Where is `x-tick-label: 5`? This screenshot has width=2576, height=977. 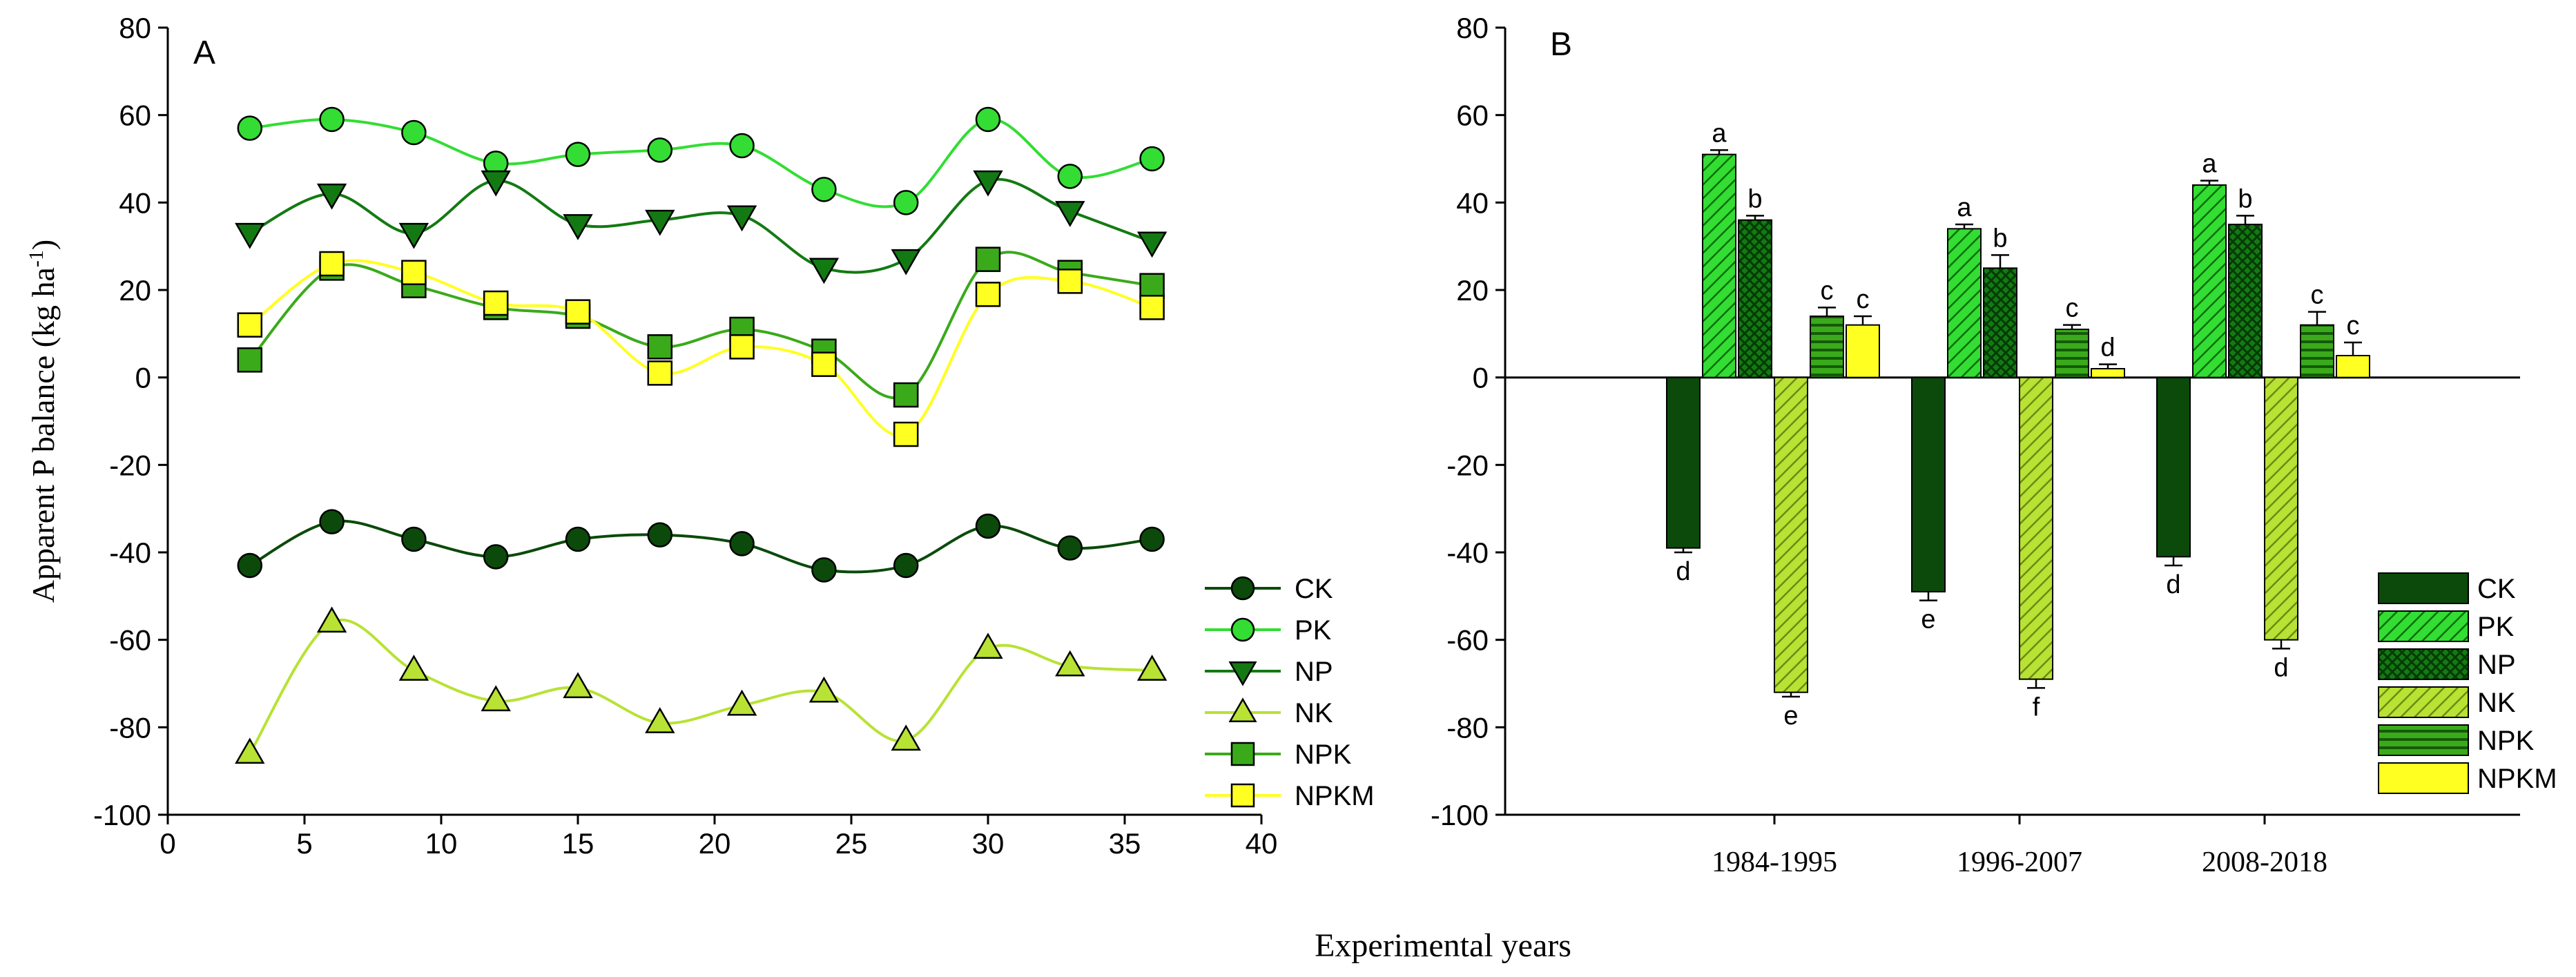
x-tick-label: 5 is located at coordinates (304, 843).